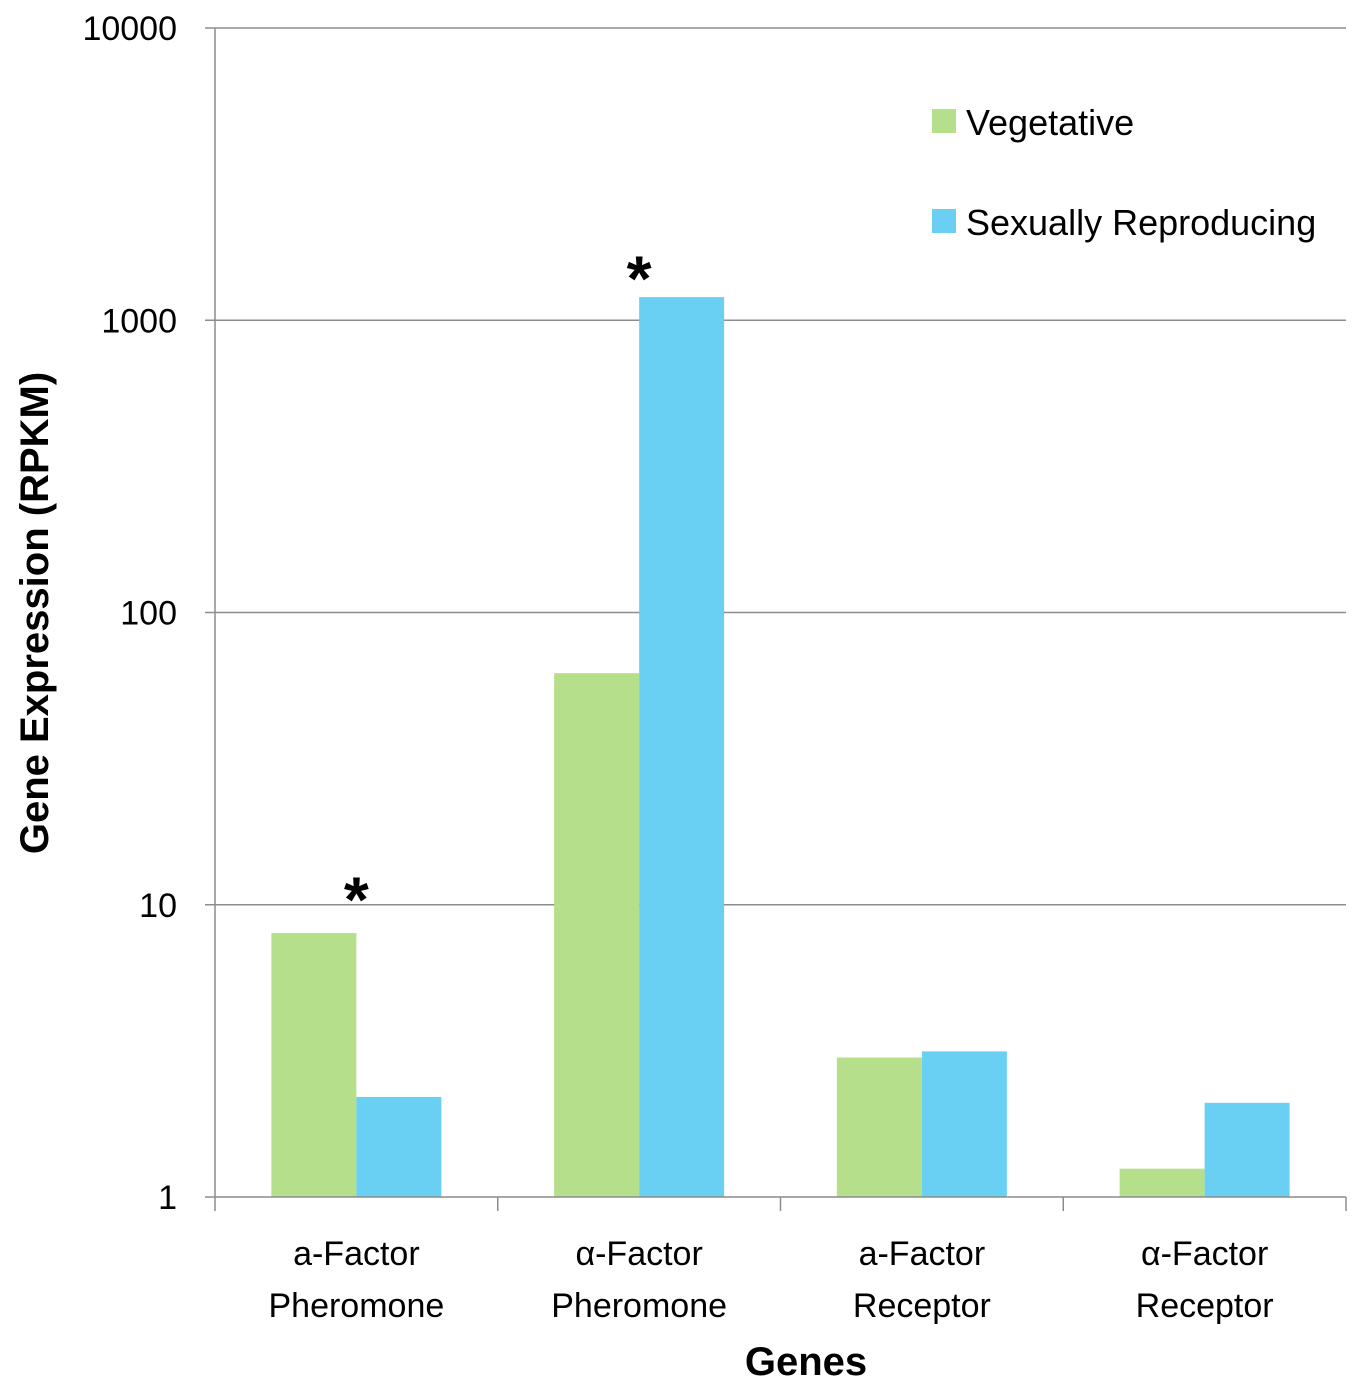  What do you see at coordinates (148, 614) in the screenshot?
I see `y-tick-label: 100` at bounding box center [148, 614].